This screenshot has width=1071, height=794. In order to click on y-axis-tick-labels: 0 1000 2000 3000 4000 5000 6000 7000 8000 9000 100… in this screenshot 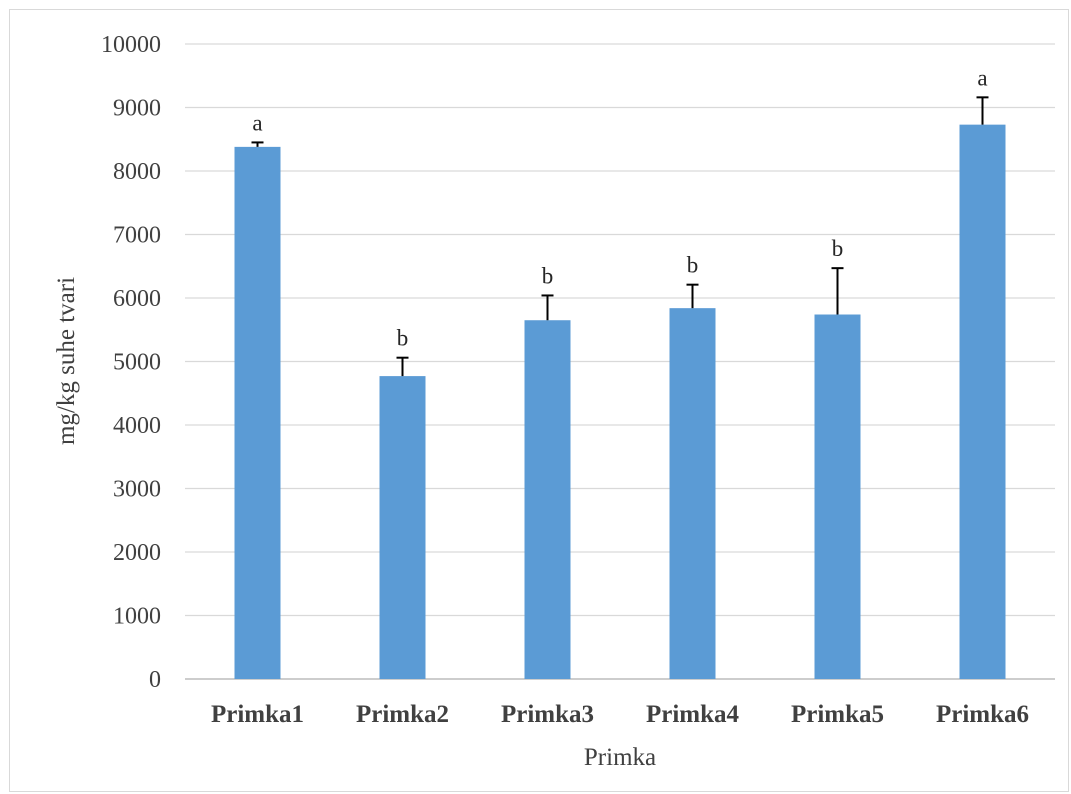, I will do `click(131, 362)`.